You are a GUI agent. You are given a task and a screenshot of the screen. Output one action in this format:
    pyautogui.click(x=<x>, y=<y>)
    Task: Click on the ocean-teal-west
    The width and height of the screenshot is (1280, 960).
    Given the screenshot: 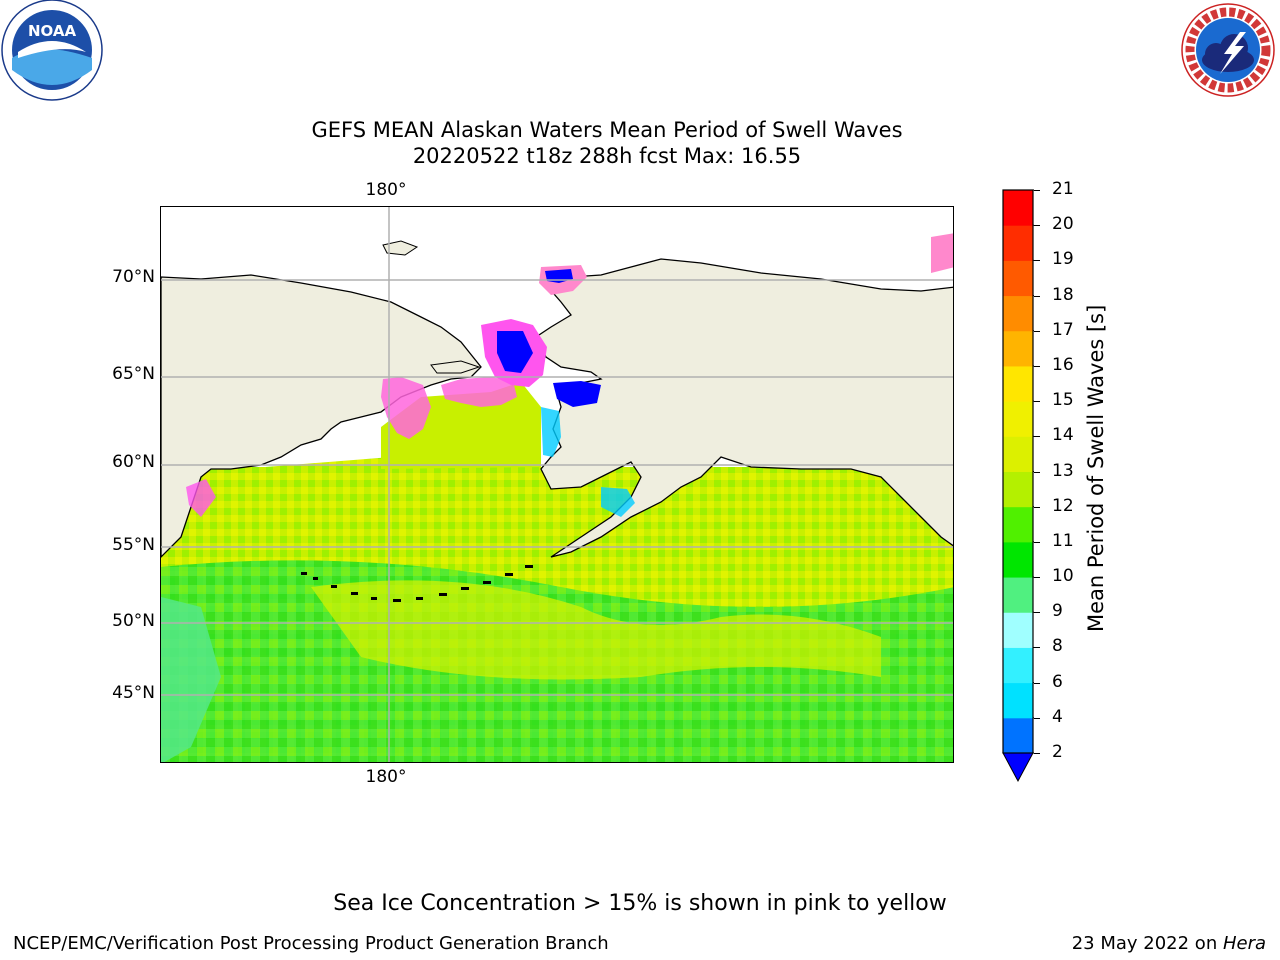 What is the action you would take?
    pyautogui.click(x=191, y=679)
    